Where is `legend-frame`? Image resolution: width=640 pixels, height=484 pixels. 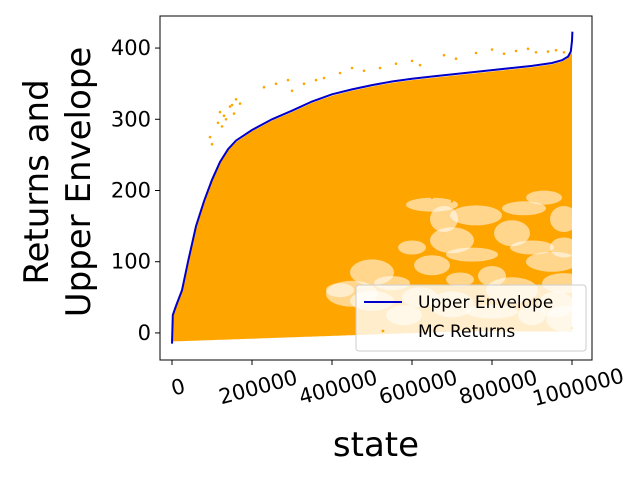 legend-frame is located at coordinates (471, 318).